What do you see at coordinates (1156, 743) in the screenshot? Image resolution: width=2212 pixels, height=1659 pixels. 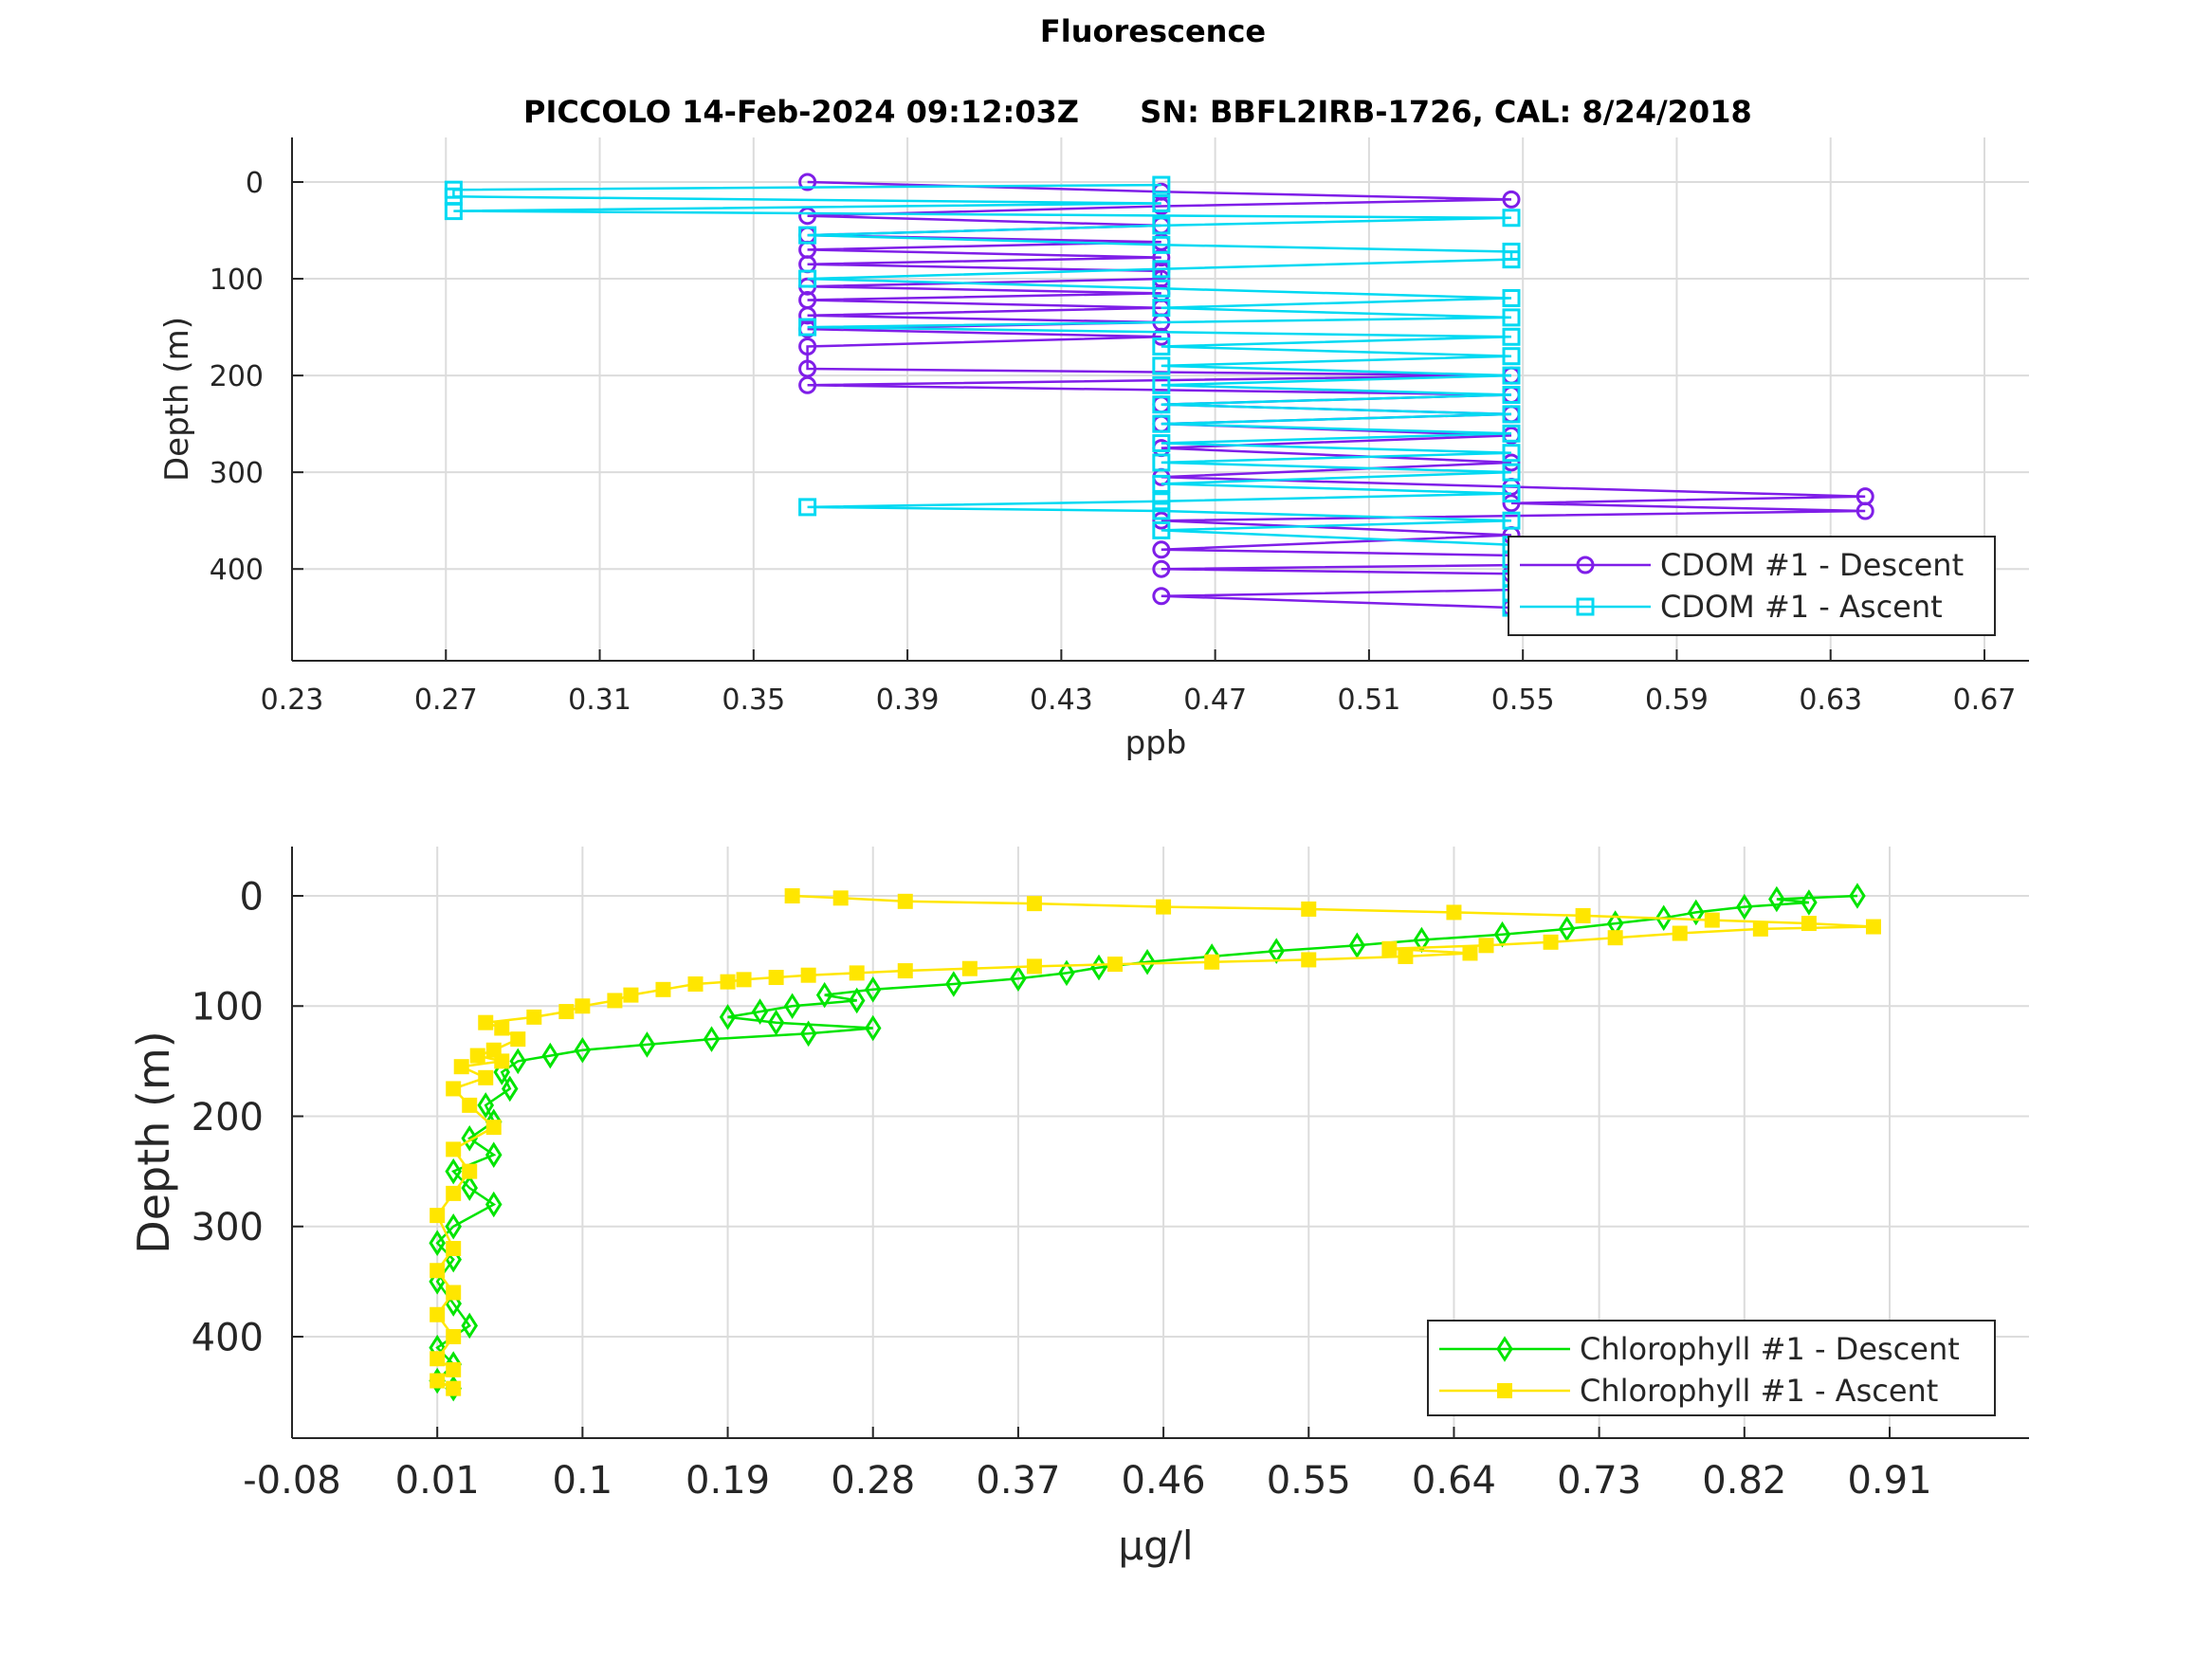 I see `x-axis-label: ppb` at bounding box center [1156, 743].